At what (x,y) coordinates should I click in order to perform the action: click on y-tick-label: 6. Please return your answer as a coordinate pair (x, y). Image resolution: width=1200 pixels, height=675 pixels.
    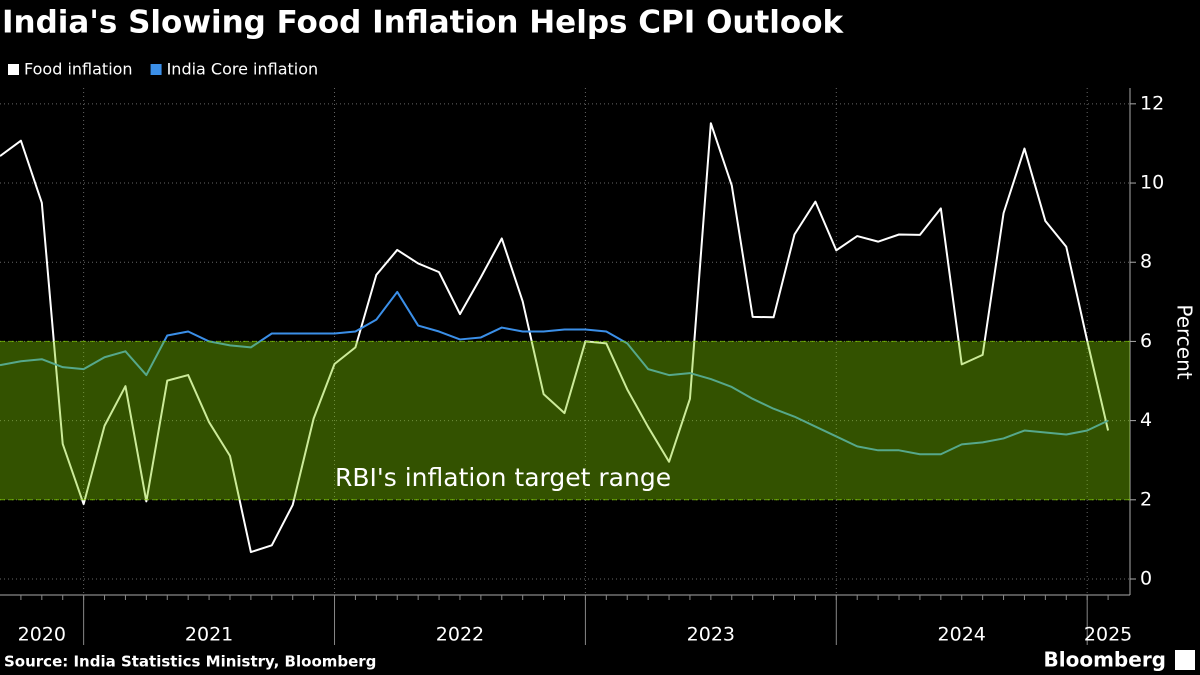
    Looking at the image, I should click on (1146, 341).